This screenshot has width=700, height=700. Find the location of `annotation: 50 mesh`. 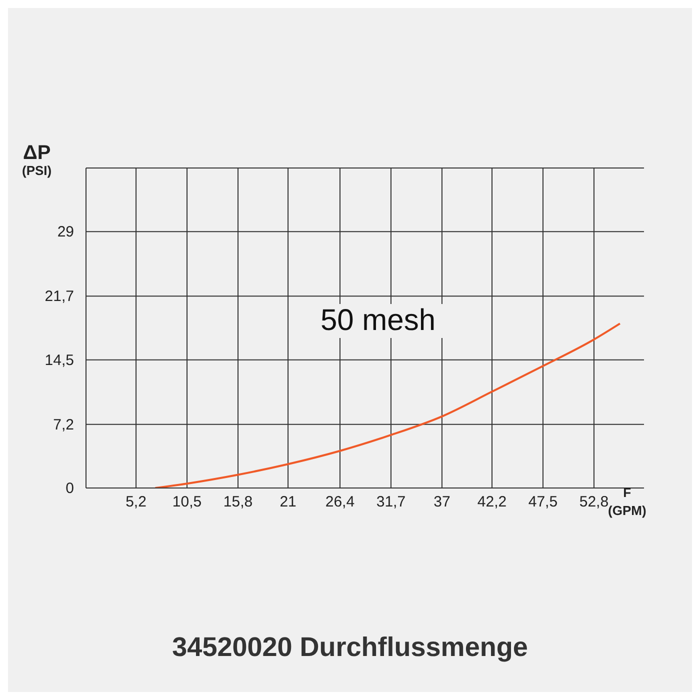

annotation: 50 mesh is located at coordinates (378, 321).